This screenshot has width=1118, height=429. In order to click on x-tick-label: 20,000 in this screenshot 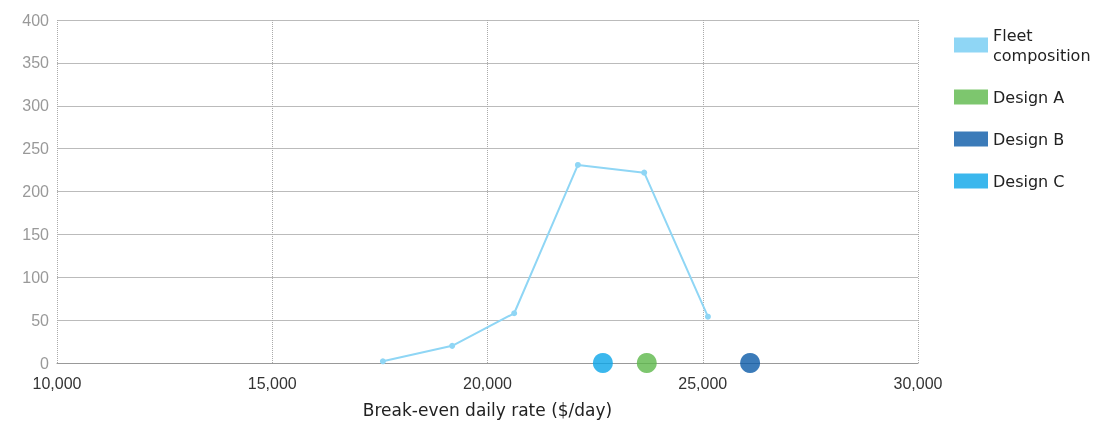, I will do `click(488, 383)`.